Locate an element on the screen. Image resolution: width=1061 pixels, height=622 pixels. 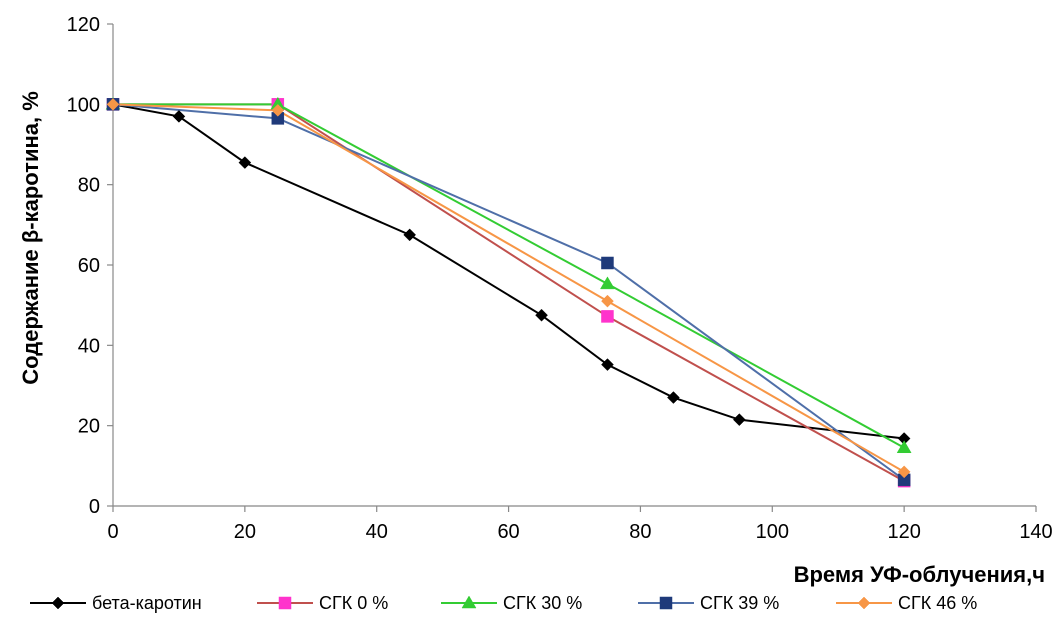
legend-label: СГК 46 % is located at coordinates (937, 603).